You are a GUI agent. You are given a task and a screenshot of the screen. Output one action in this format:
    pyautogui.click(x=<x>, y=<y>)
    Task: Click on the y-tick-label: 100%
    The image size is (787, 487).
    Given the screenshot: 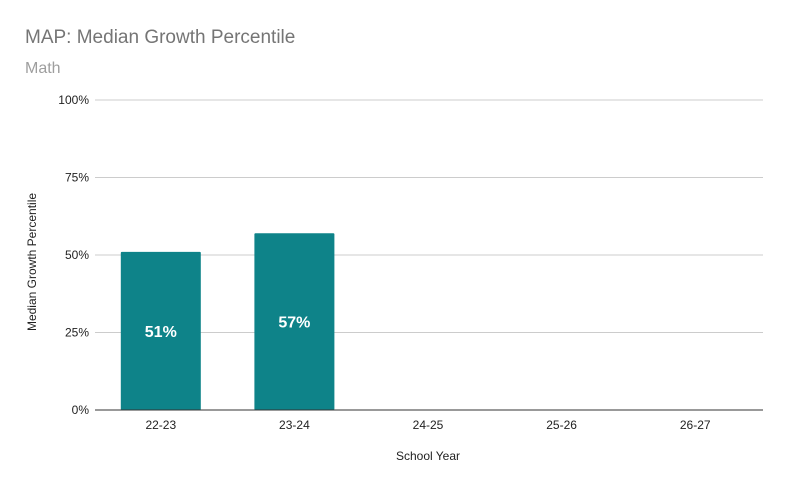 What is the action you would take?
    pyautogui.click(x=73, y=100)
    